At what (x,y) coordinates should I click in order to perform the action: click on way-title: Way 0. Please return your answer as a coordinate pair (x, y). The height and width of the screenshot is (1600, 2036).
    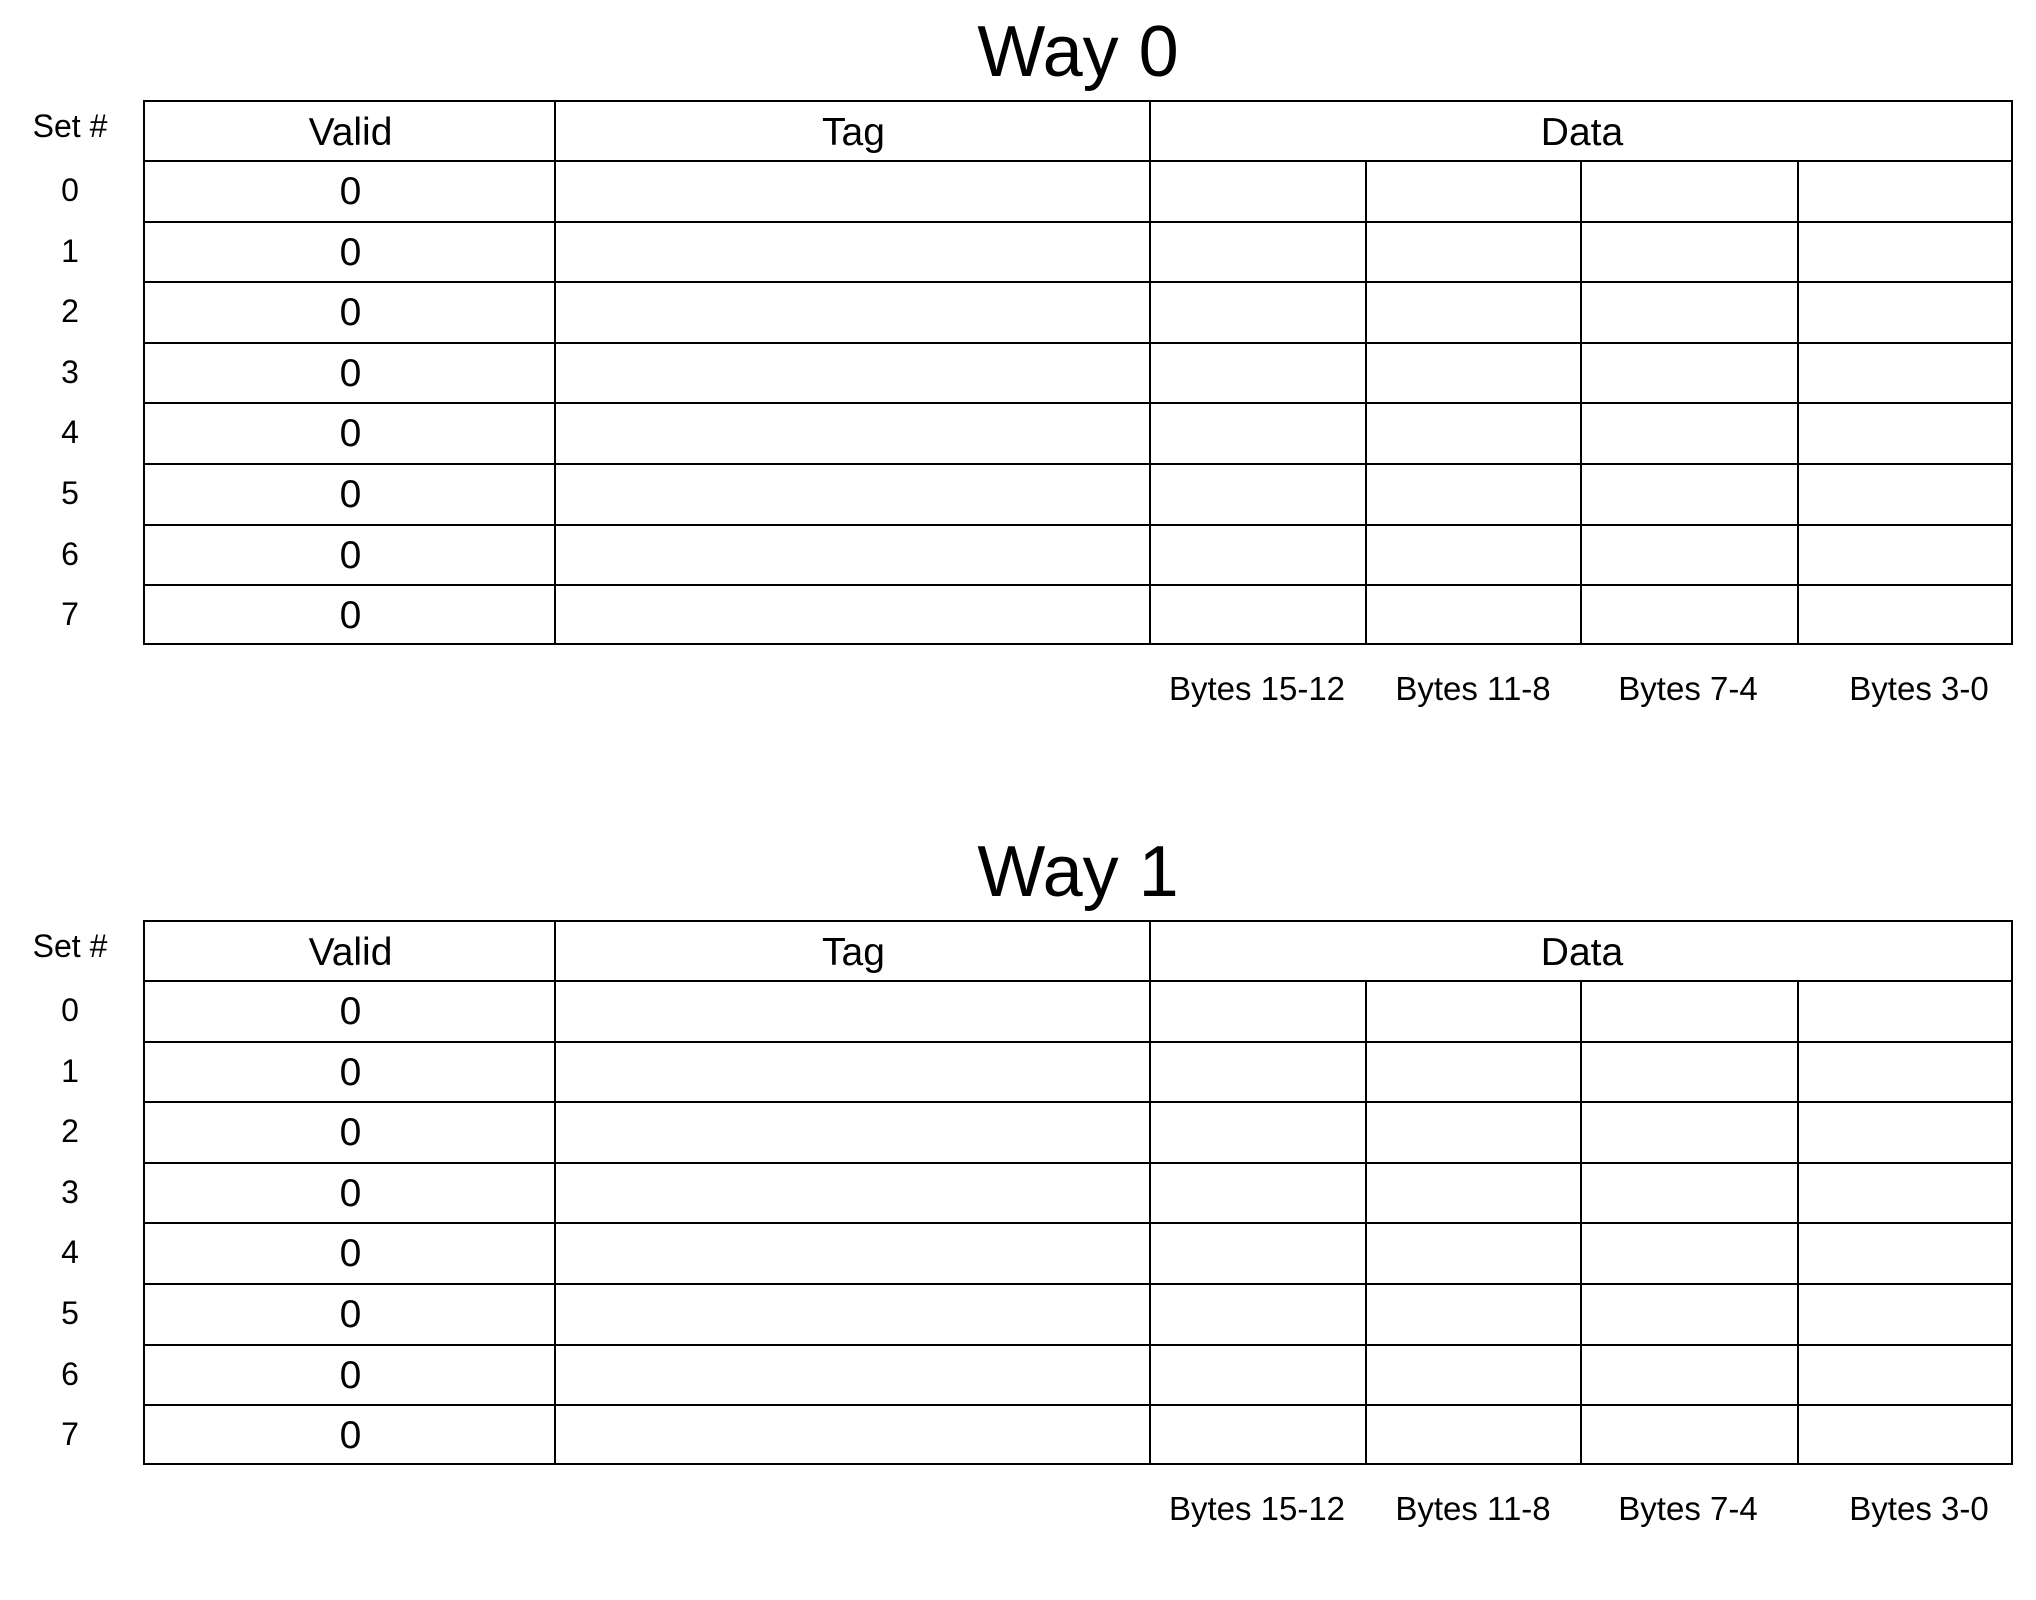
    Looking at the image, I should click on (1078, 52).